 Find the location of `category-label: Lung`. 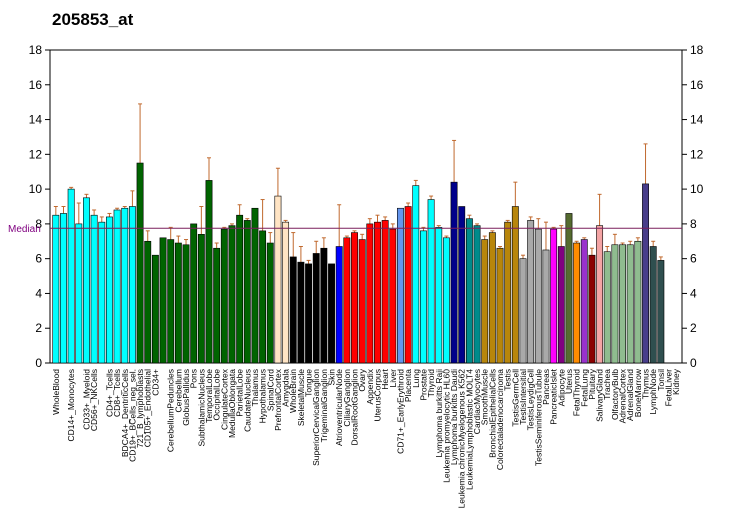

category-label: Lung is located at coordinates (416, 378).